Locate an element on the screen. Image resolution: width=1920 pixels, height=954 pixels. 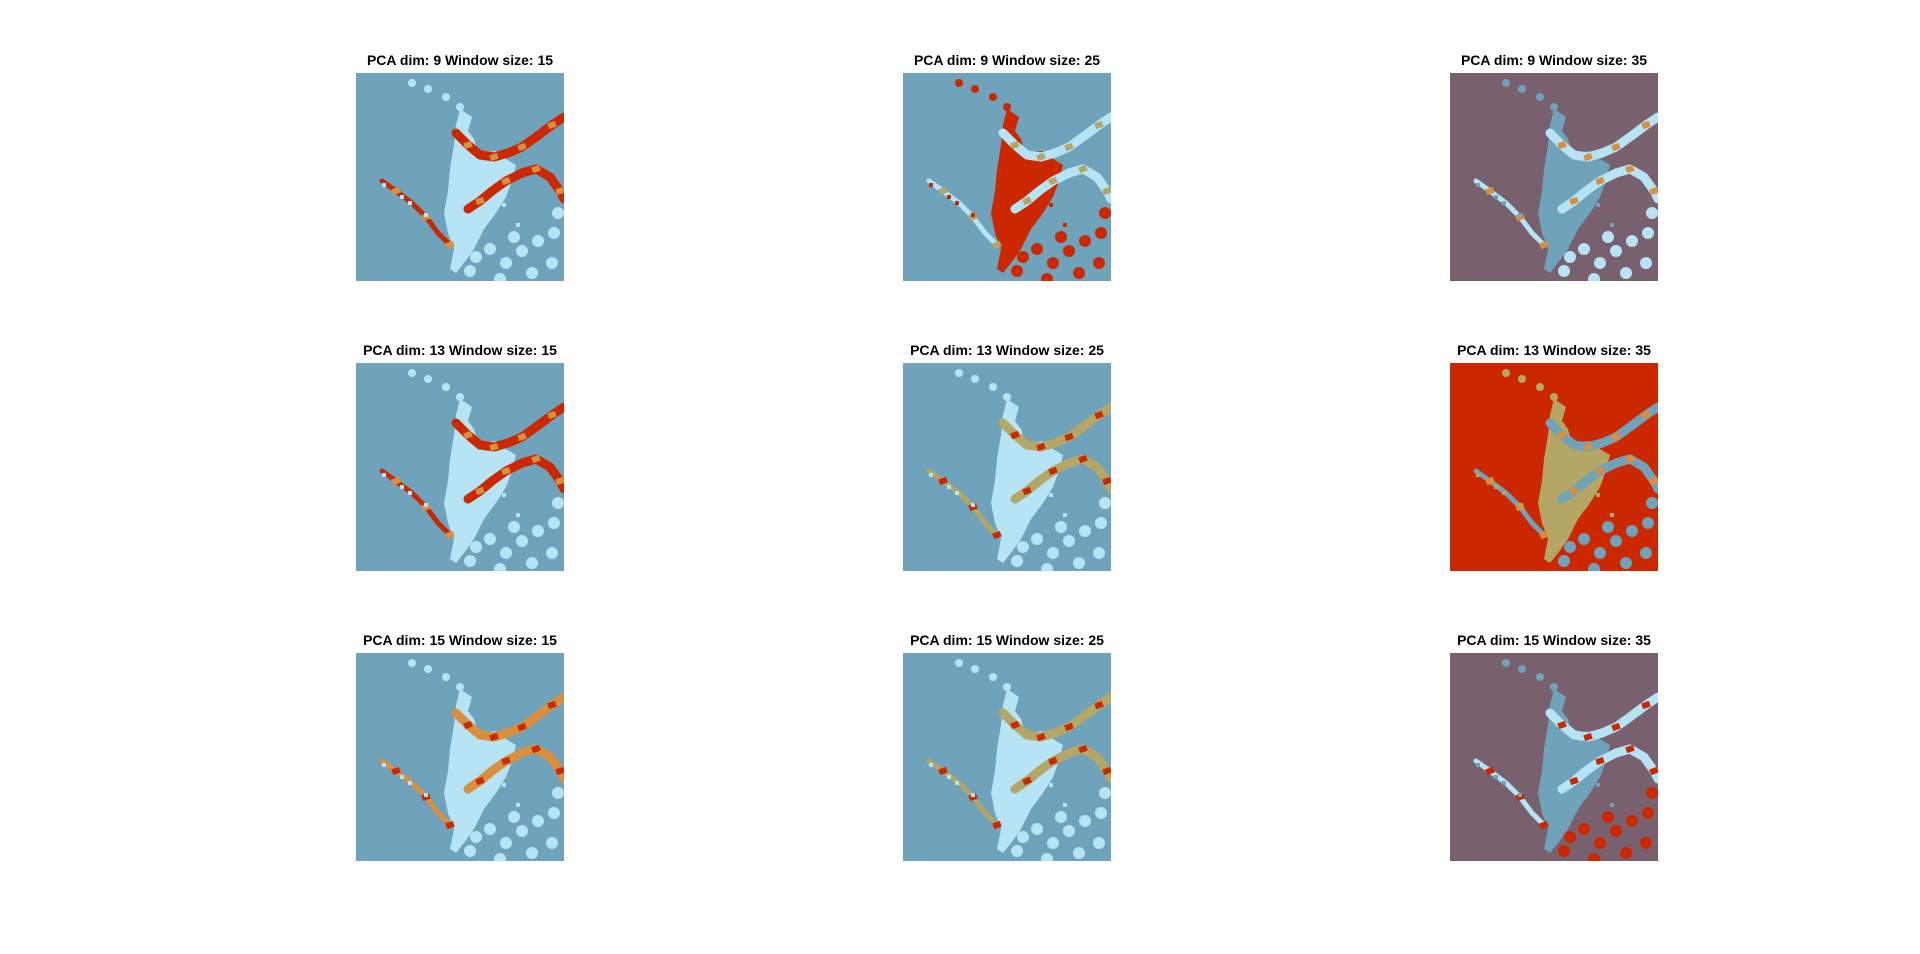
panel-title: PCA dim: 9 Window size: 35 is located at coordinates (1554, 60).